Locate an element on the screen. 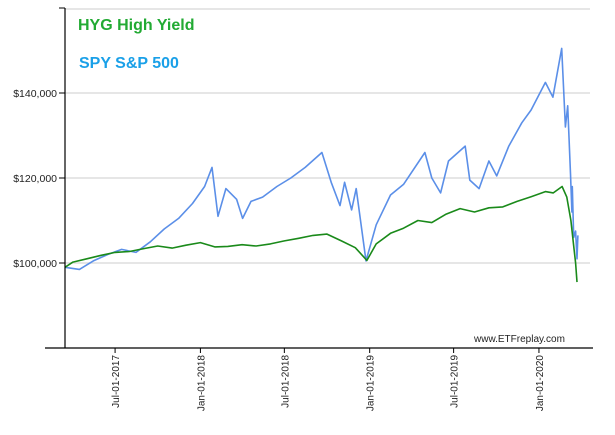 This screenshot has width=615, height=435. y-tick-label: $120,000 is located at coordinates (35, 179).